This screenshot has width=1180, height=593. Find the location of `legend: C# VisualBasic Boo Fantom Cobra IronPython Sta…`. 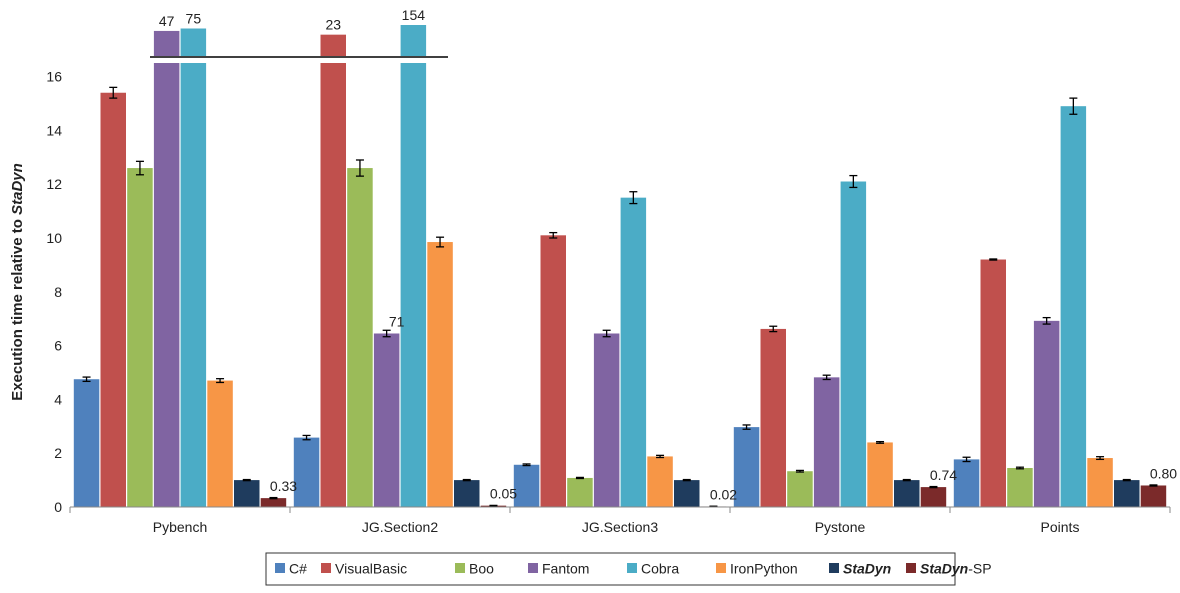

legend: C# VisualBasic Boo Fantom Cobra IronPython Sta… is located at coordinates (628, 569).